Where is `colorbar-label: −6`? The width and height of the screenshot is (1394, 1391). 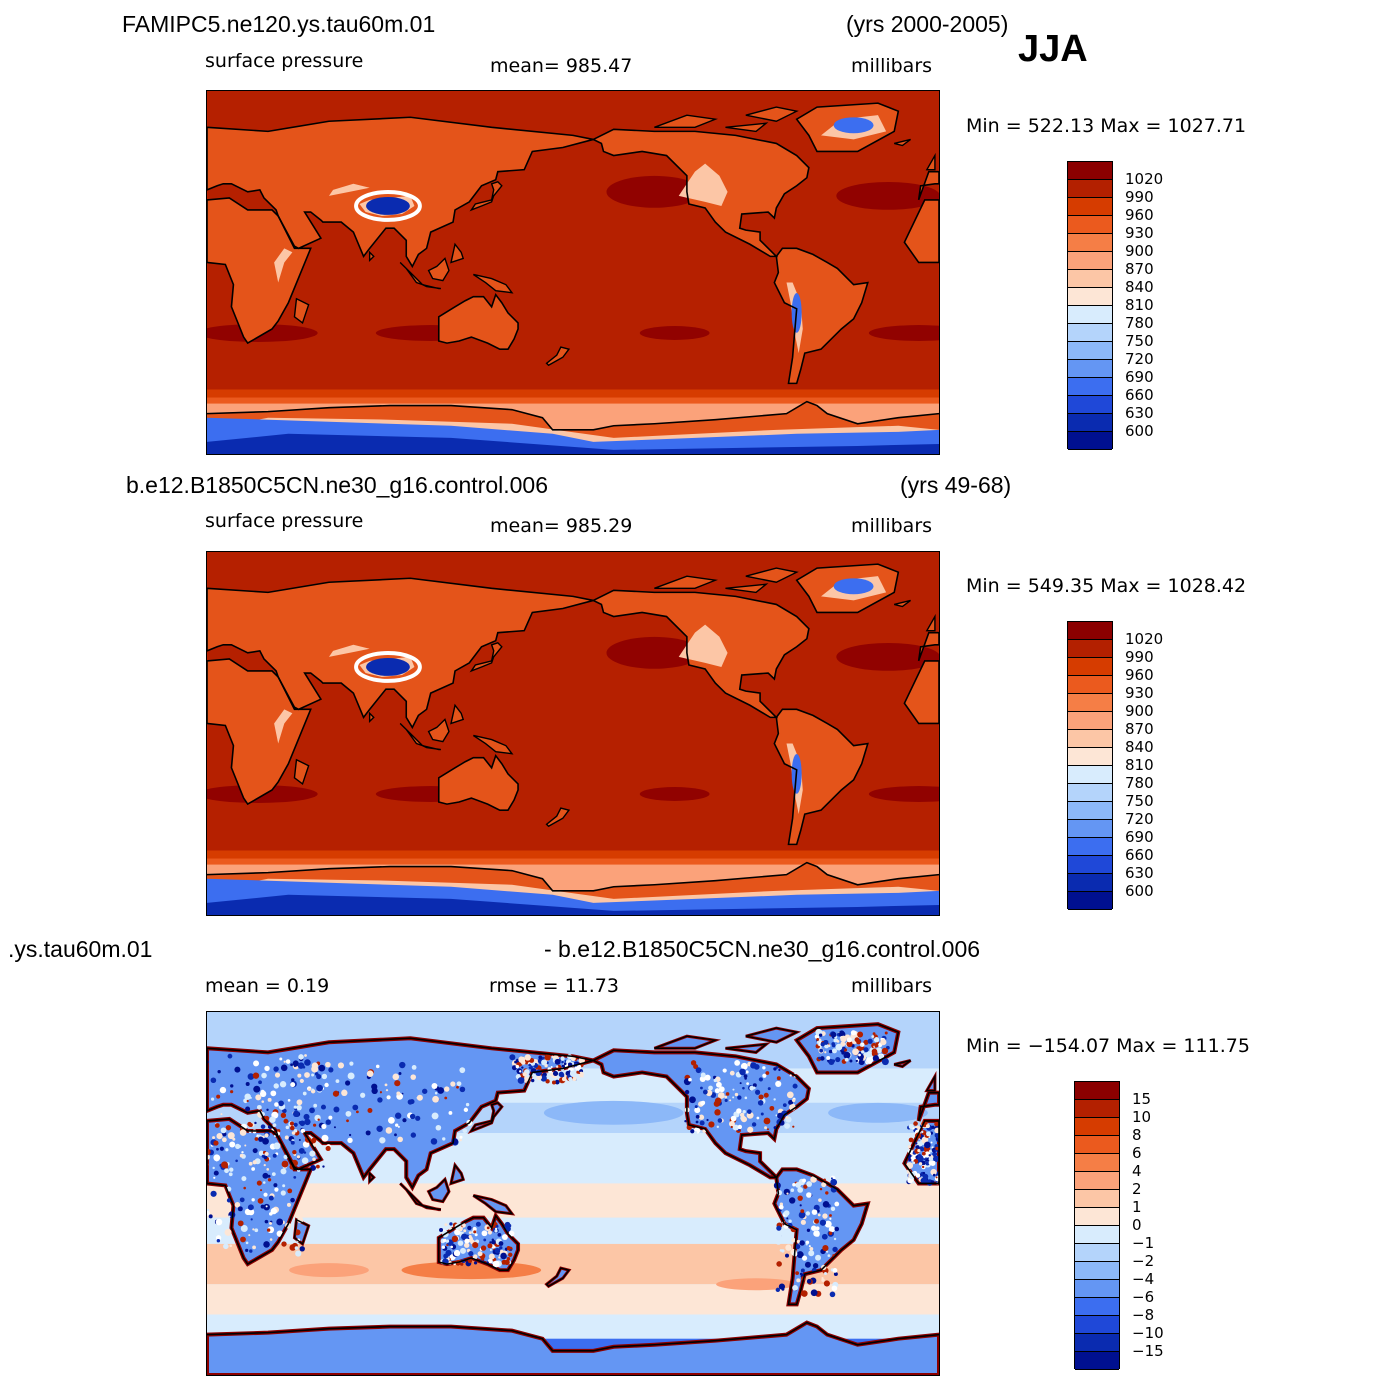
colorbar-label: −6 is located at coordinates (1143, 1297).